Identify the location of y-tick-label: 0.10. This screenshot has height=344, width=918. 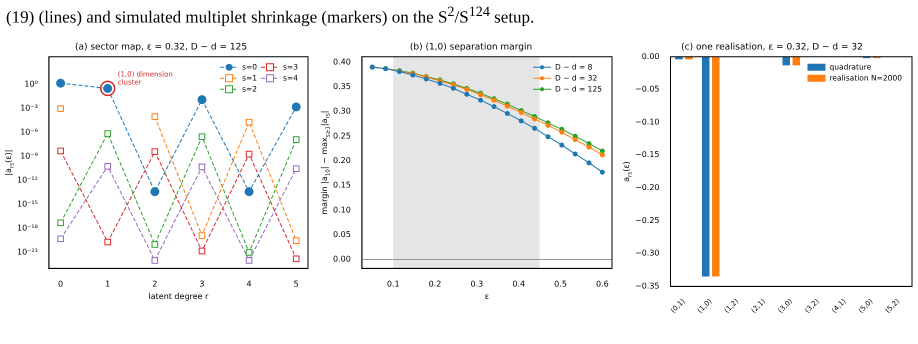
(342, 209).